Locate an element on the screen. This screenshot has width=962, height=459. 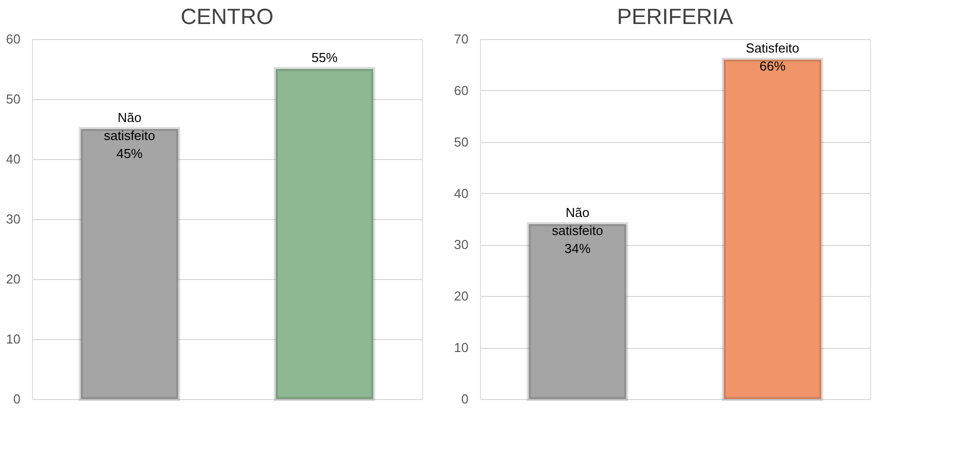
data-label: Satisfeito 66% is located at coordinates (773, 57).